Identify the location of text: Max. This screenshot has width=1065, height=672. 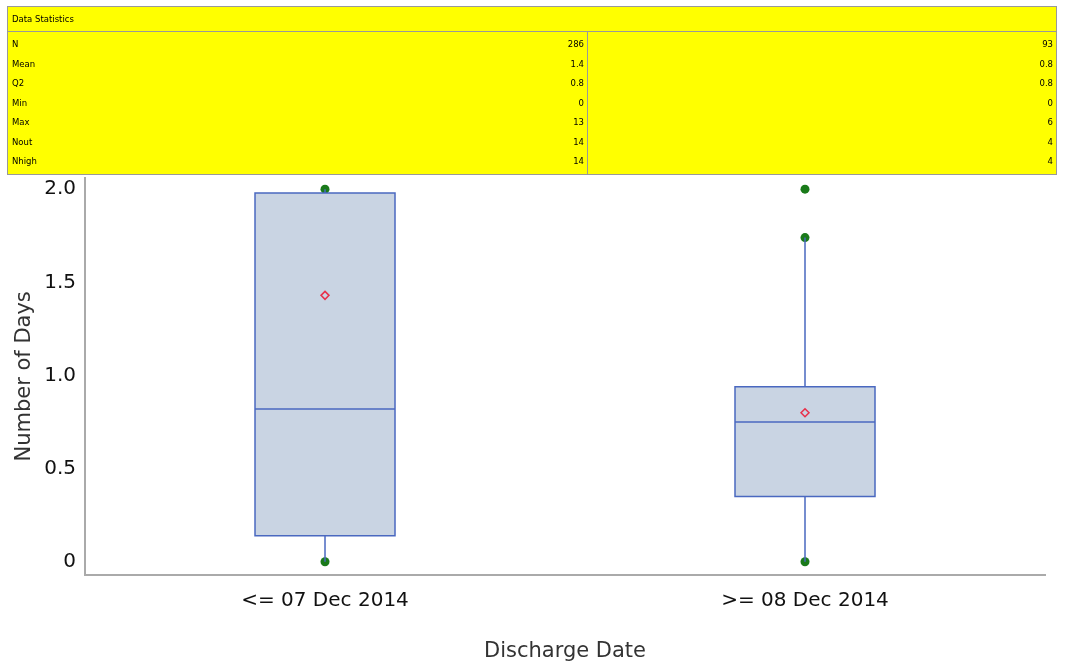
(21, 122).